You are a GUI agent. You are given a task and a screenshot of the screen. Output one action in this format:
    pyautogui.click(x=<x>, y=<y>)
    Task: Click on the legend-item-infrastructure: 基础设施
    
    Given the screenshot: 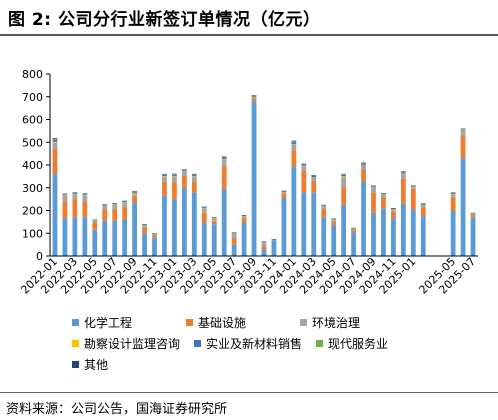 What is the action you would take?
    pyautogui.click(x=216, y=322)
    